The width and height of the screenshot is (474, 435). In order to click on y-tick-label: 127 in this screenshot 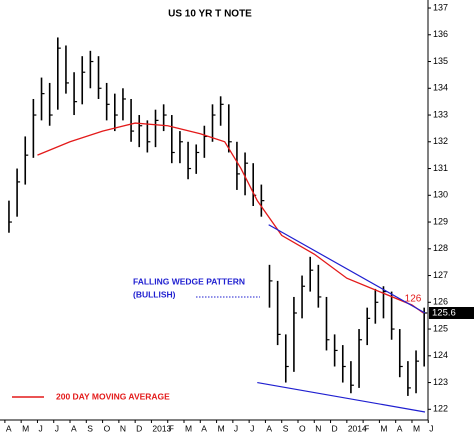, I will do `click(440, 275)`.